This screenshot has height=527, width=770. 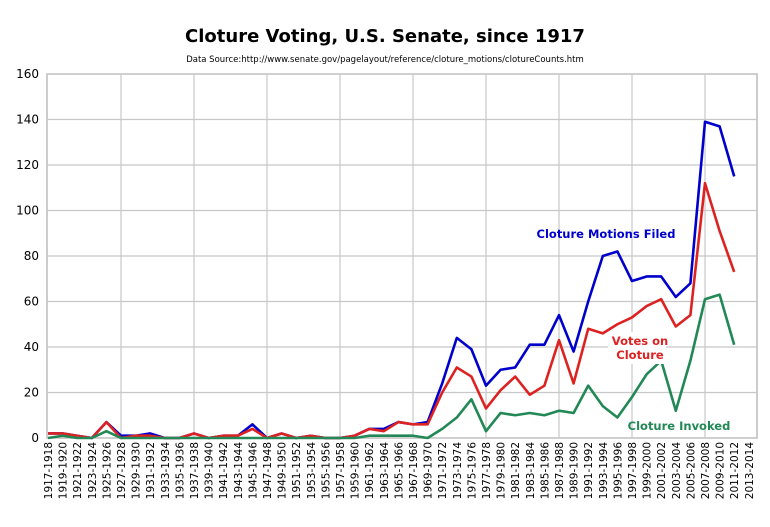 What do you see at coordinates (604, 471) in the screenshot?
I see `x-tick-label: 1993-1994` at bounding box center [604, 471].